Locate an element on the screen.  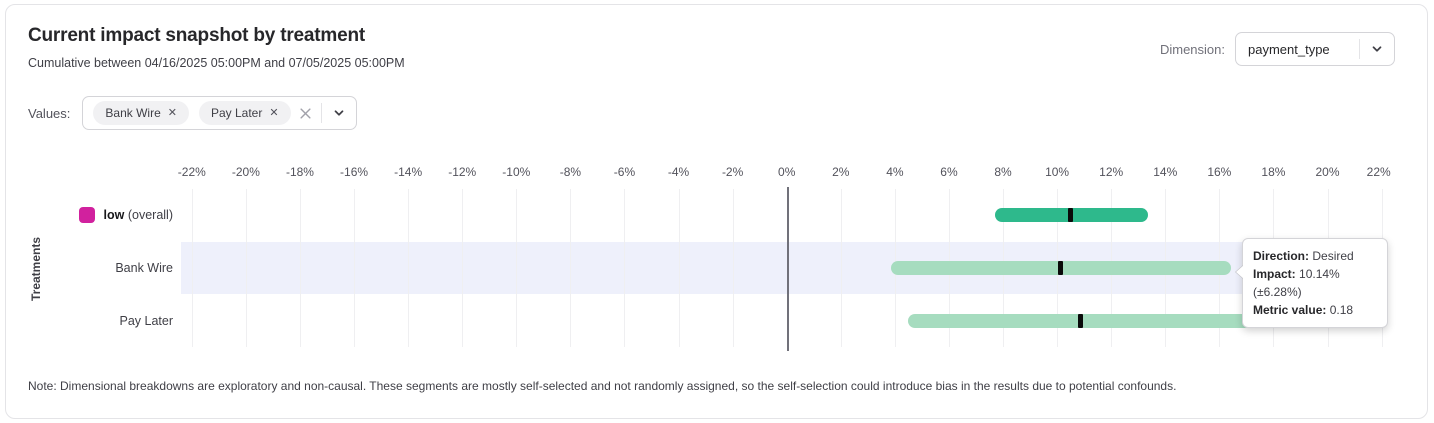
row-label: Bank Wire is located at coordinates (89, 268).